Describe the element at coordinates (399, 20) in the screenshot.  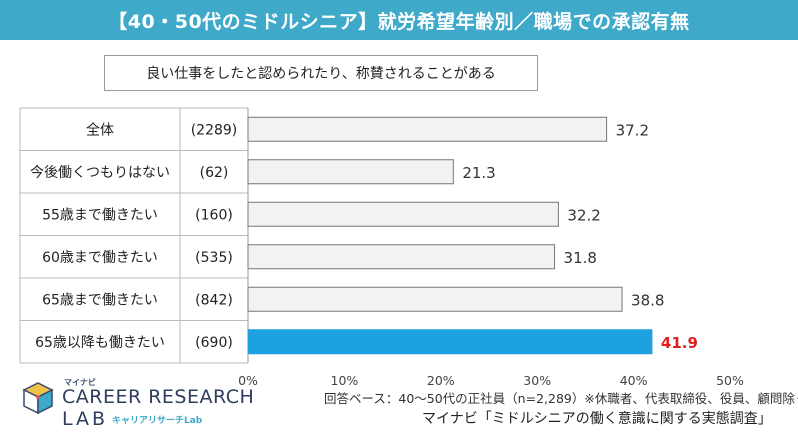
I see `chart-title: 【40・50代のミドルシニア】就労希望年齢別／職場での承認有無` at that location.